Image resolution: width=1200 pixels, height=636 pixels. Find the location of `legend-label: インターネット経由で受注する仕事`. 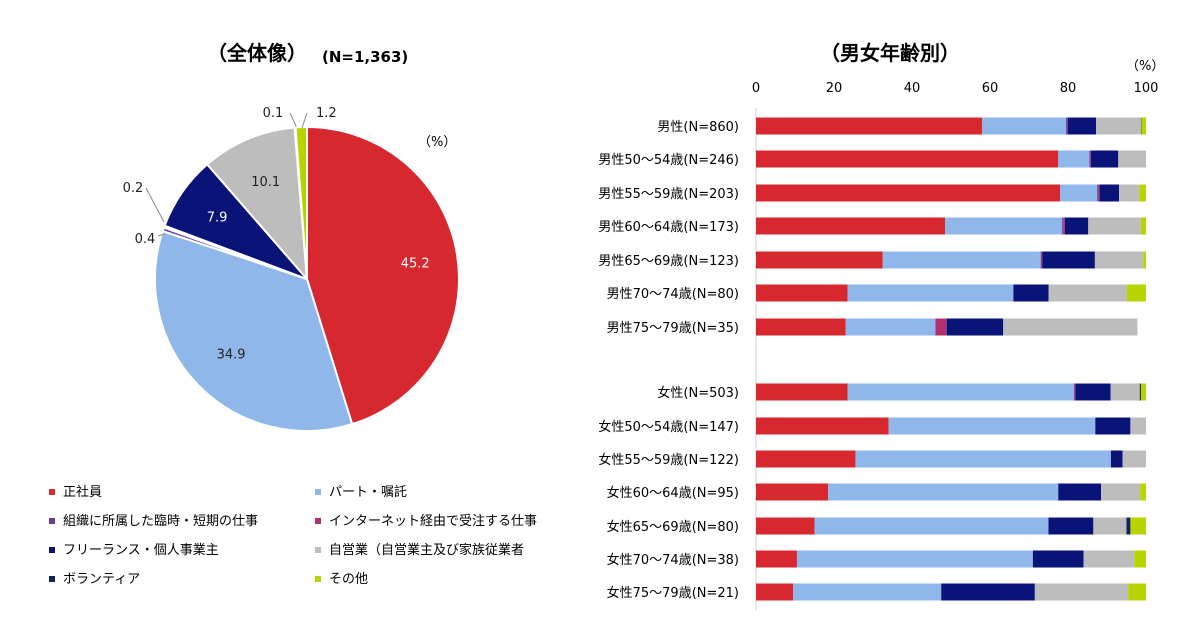

legend-label: インターネット経由で受注する仕事 is located at coordinates (433, 521).